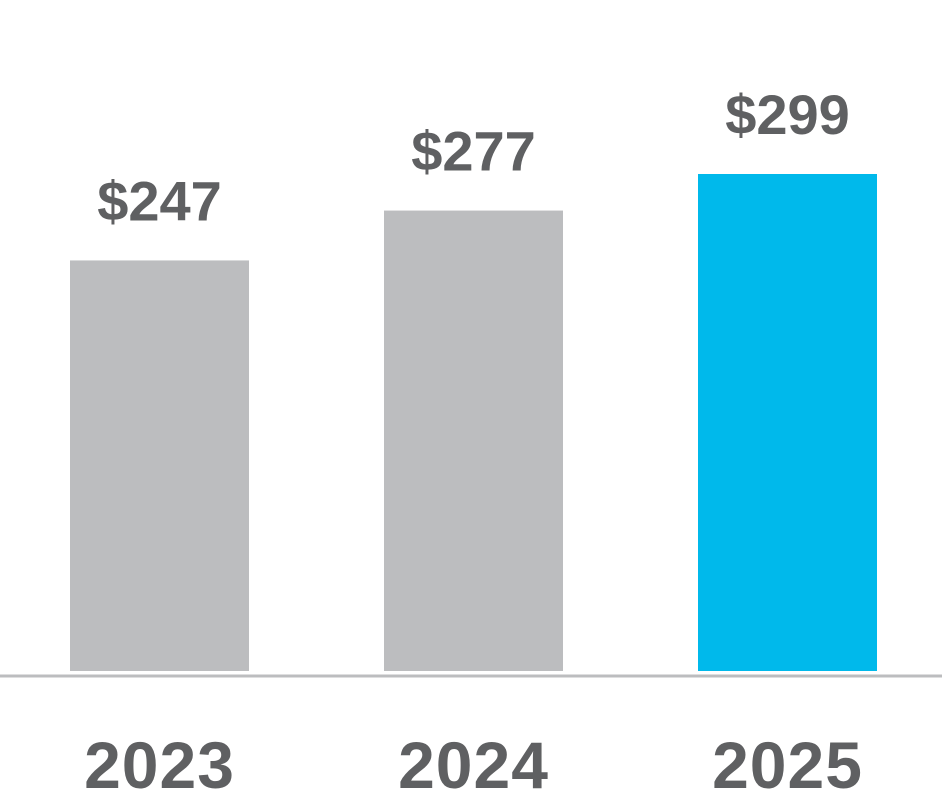 Image resolution: width=942 pixels, height=804 pixels. I want to click on category-labels-group: 2023 2024 2025, so click(473, 765).